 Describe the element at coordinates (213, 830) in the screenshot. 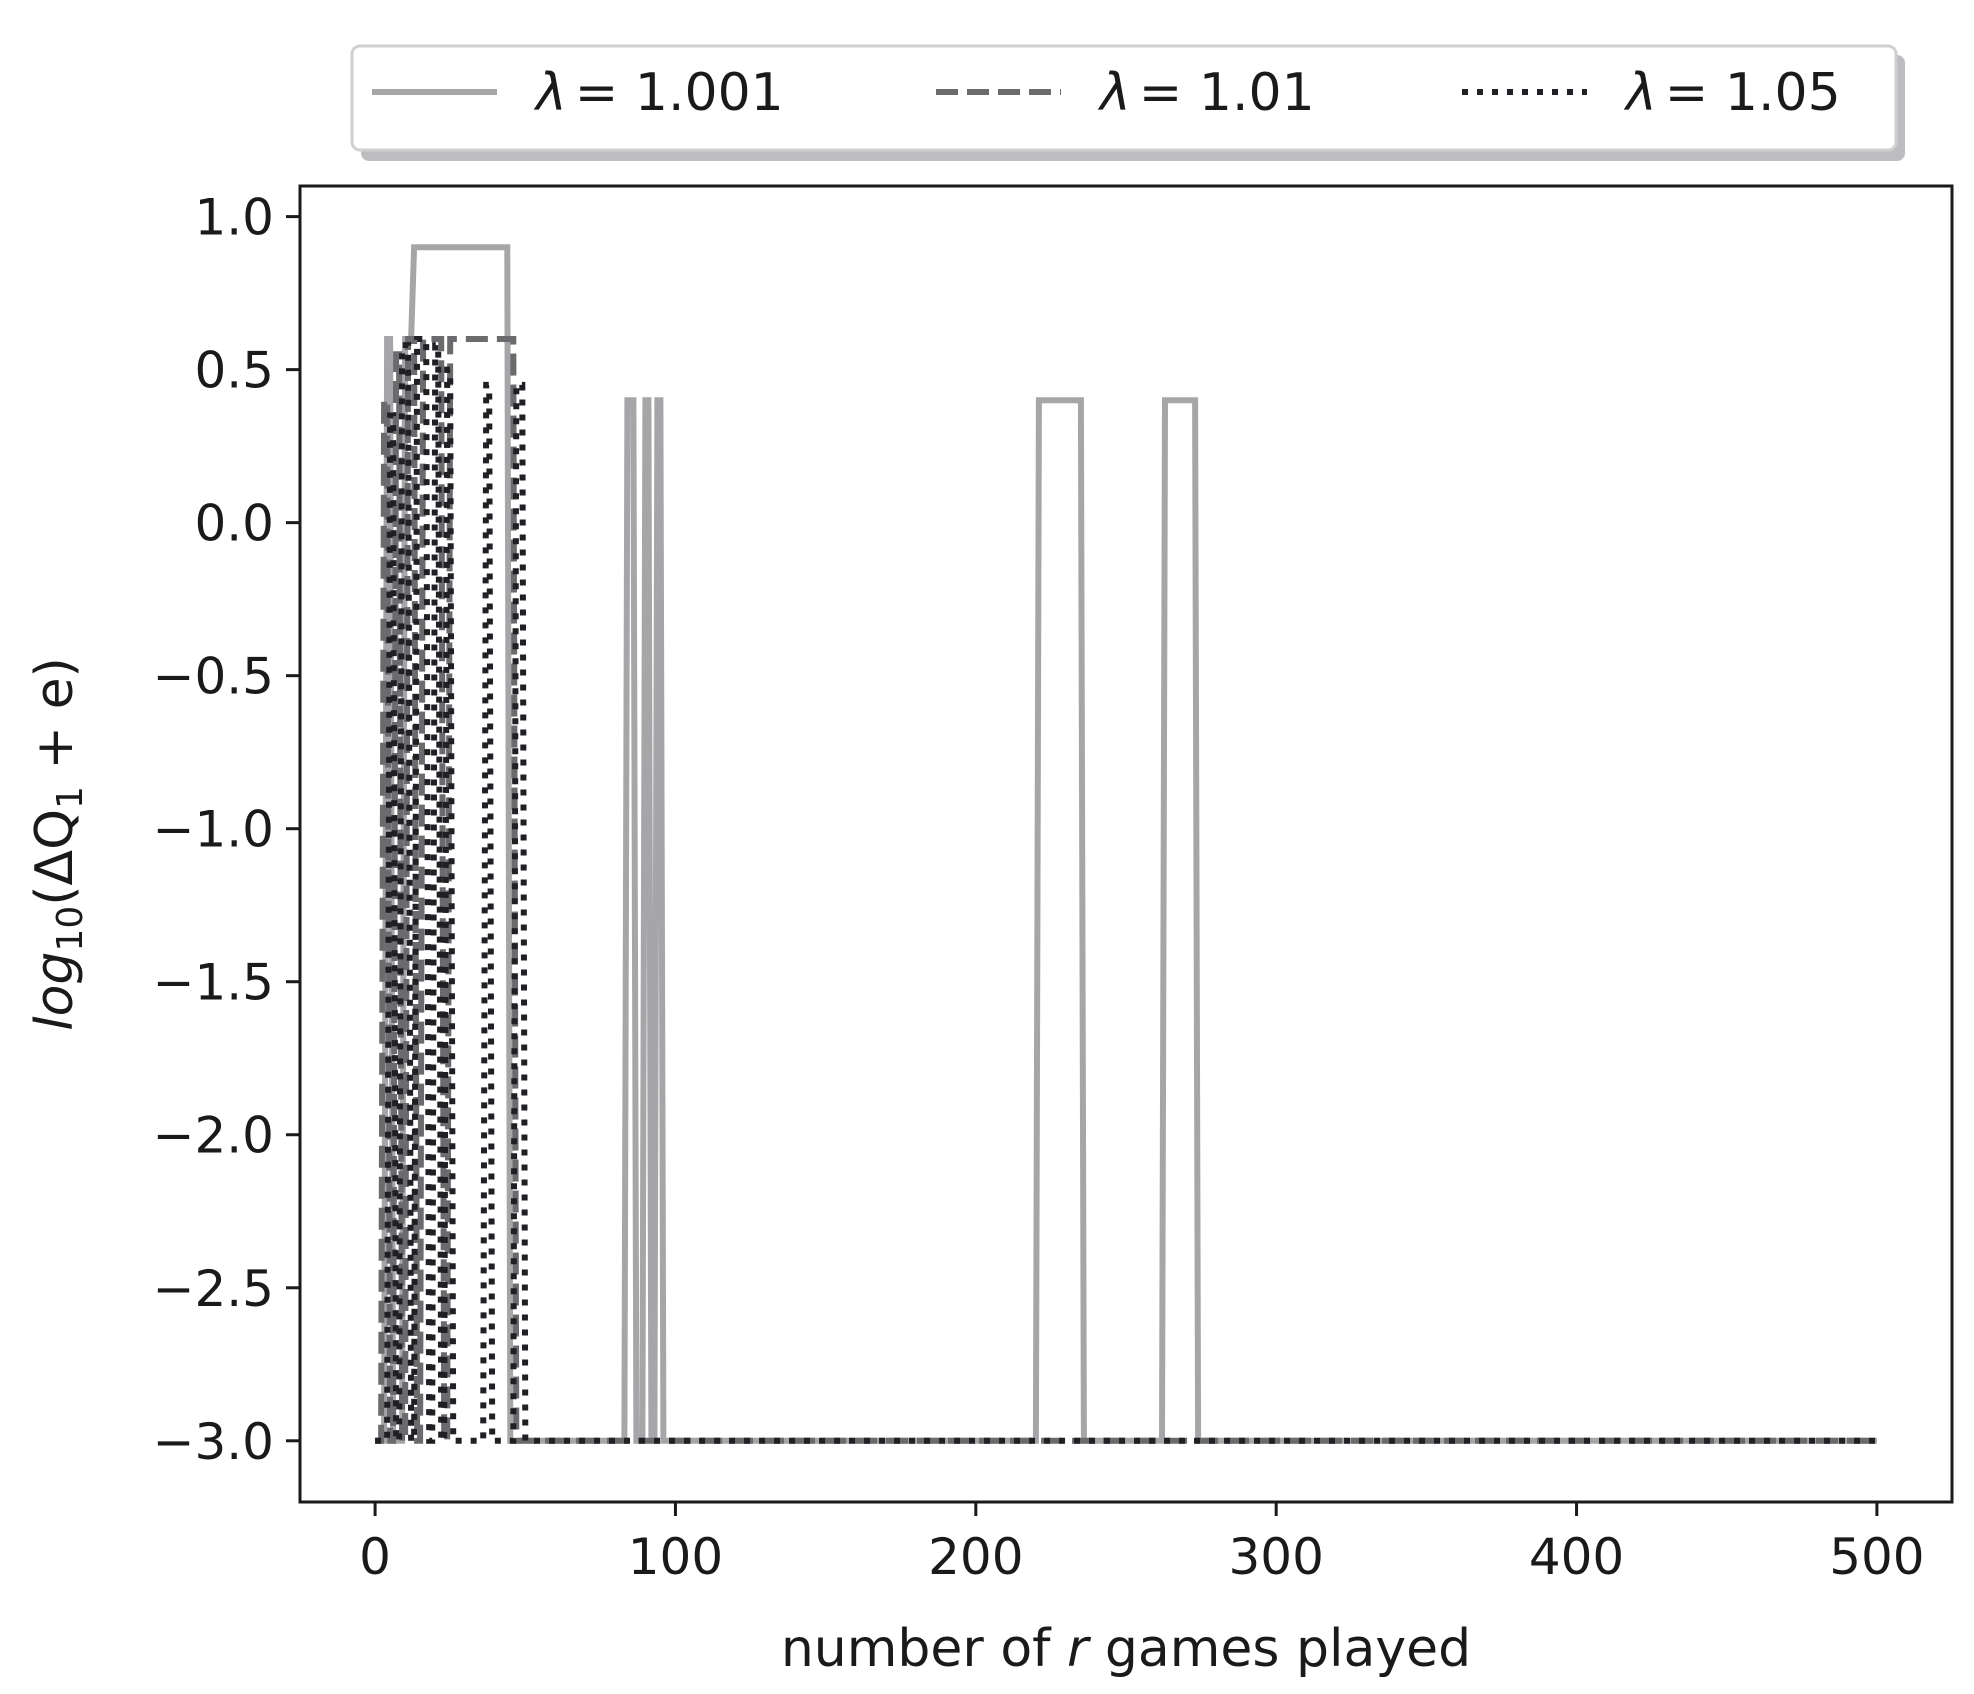

I see `y-tick-label: −1.0` at that location.